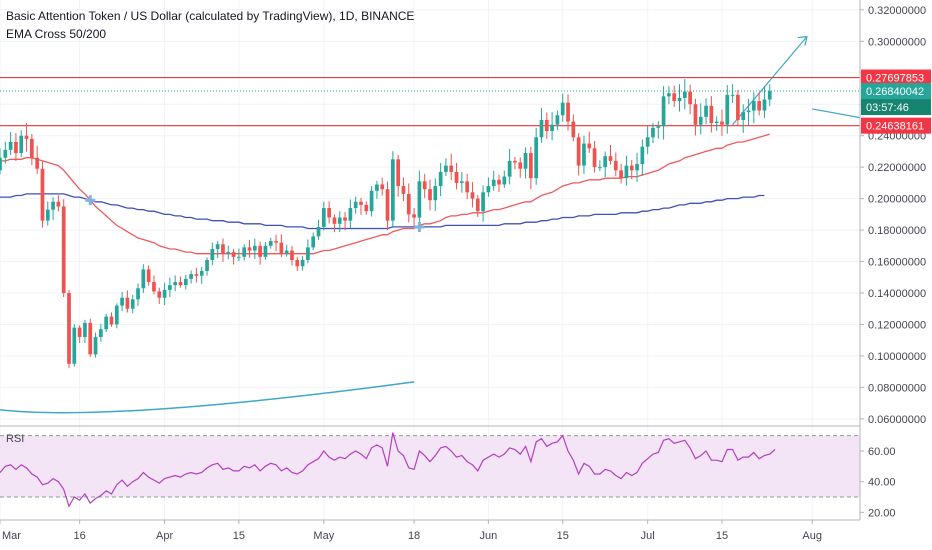 Image resolution: width=932 pixels, height=550 pixels. What do you see at coordinates (882, 452) in the screenshot?
I see `rsi-tick-label: 60.00` at bounding box center [882, 452].